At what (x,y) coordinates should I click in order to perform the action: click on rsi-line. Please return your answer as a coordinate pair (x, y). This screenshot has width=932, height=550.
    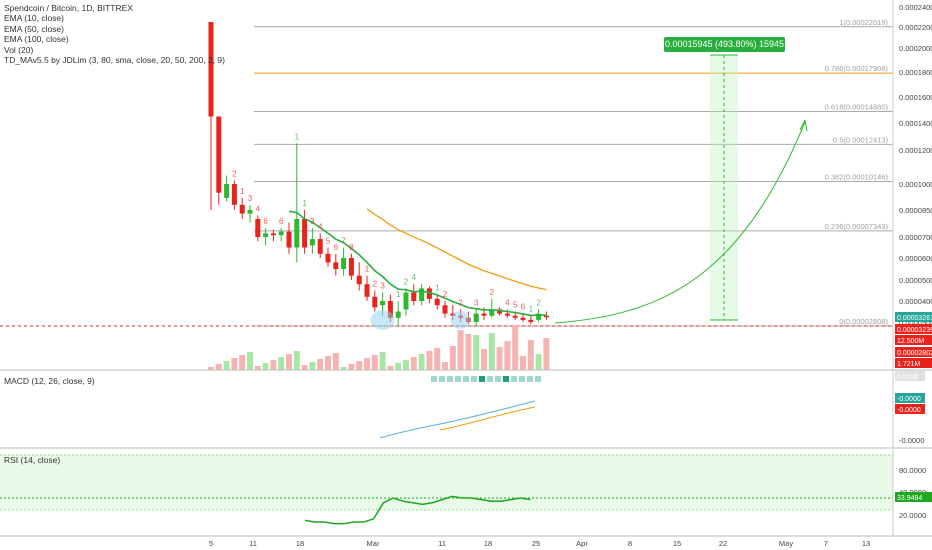
    Looking at the image, I should click on (417, 510).